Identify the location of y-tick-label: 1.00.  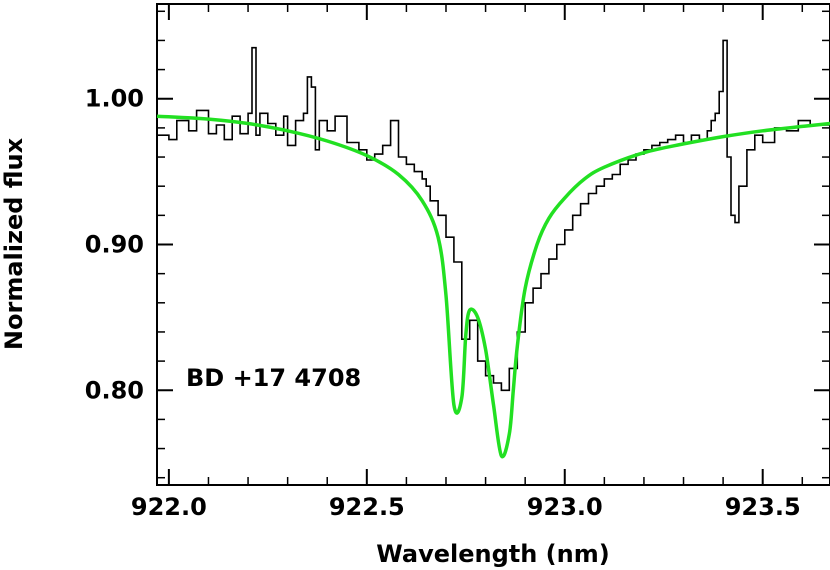
(114, 99).